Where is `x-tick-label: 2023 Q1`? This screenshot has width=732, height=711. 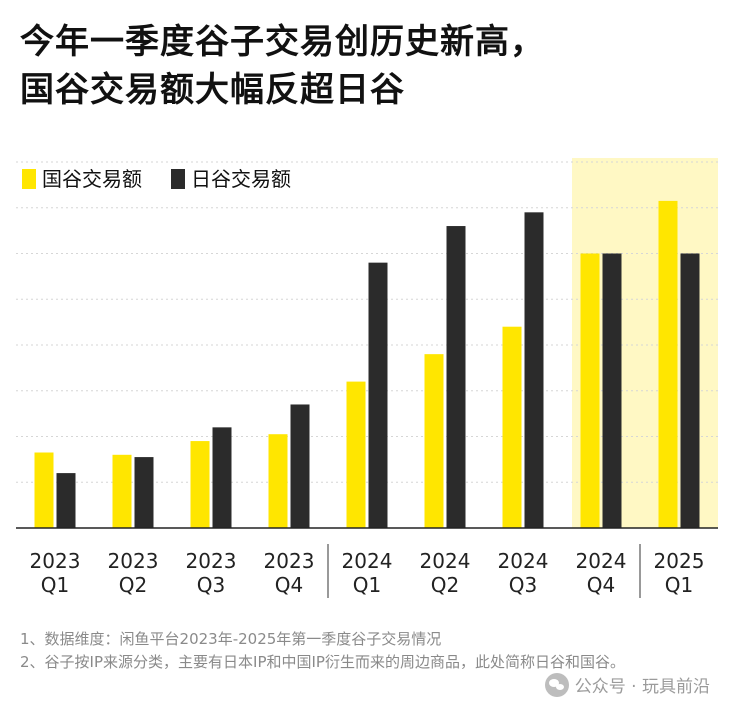
x-tick-label: 2023 Q1 is located at coordinates (55, 573).